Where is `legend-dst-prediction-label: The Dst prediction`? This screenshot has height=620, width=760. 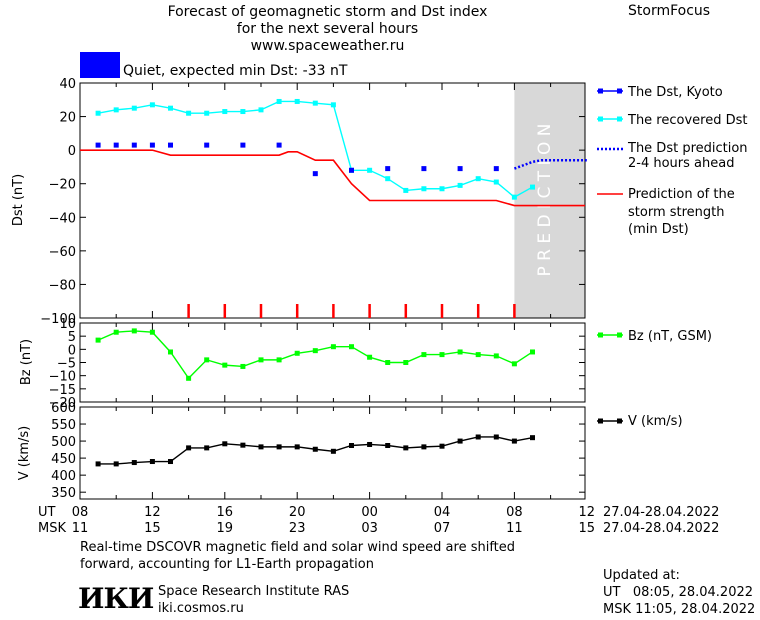 legend-dst-prediction-label: The Dst prediction is located at coordinates (687, 148).